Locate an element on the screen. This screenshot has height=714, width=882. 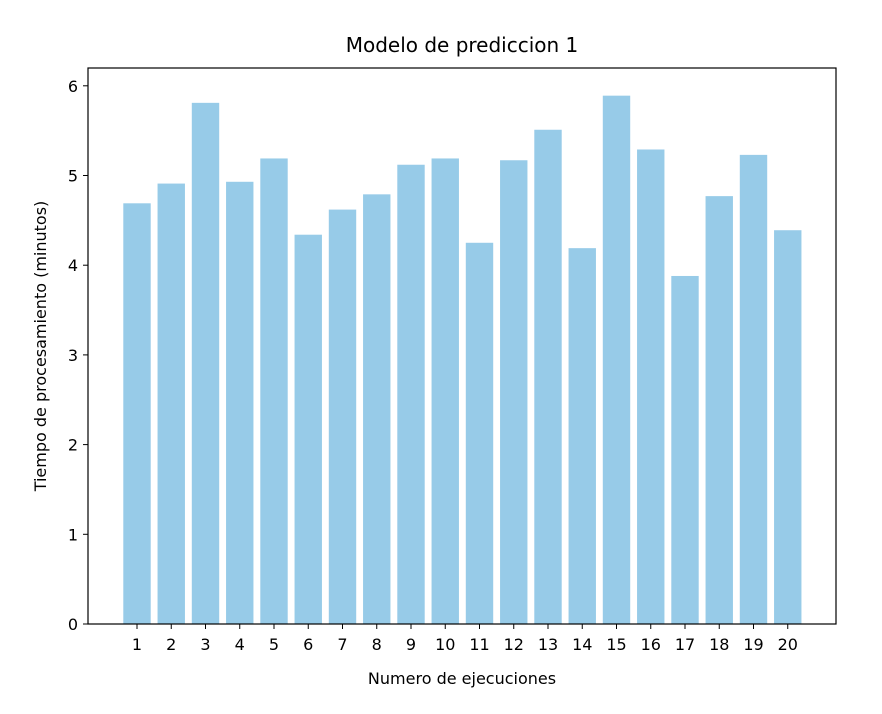
x-axis-ticks: 1 2 3 4 5 6 7 8 9 10 11 12 13 14 15 16 17 18 19 20 is located at coordinates (465, 639).